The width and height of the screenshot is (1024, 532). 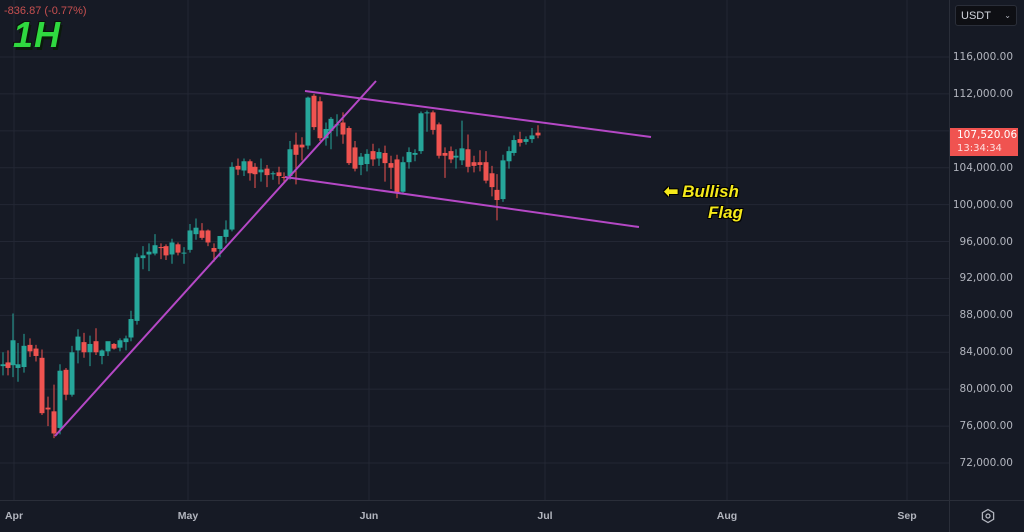 I want to click on price-change: -836.87 (-0.77%), so click(x=45, y=11).